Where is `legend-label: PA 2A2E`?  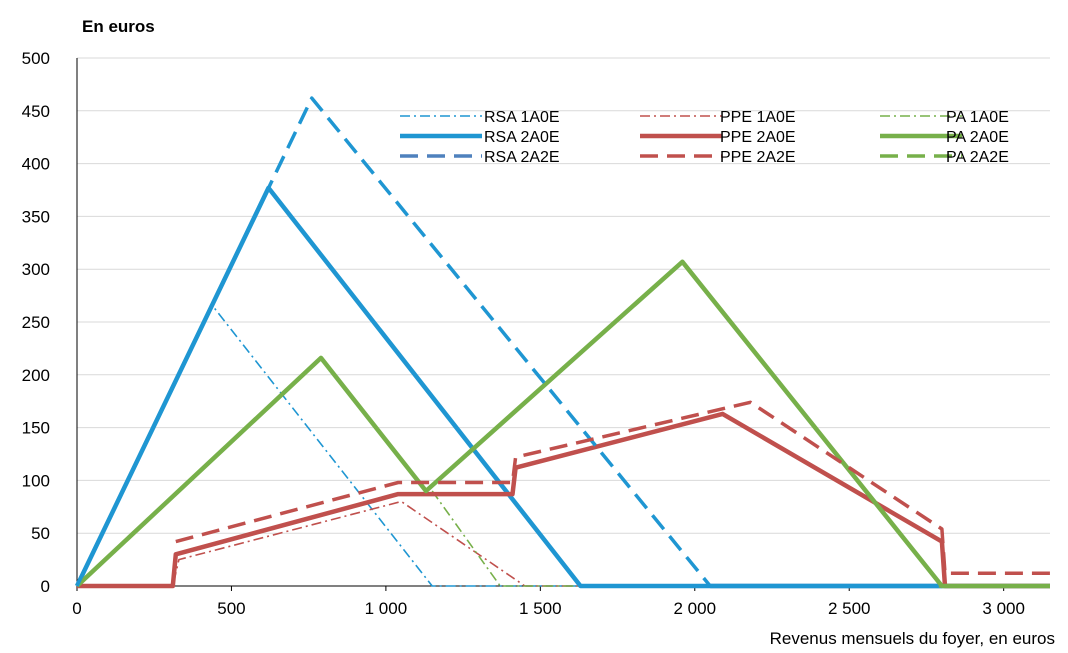 legend-label: PA 2A2E is located at coordinates (977, 157).